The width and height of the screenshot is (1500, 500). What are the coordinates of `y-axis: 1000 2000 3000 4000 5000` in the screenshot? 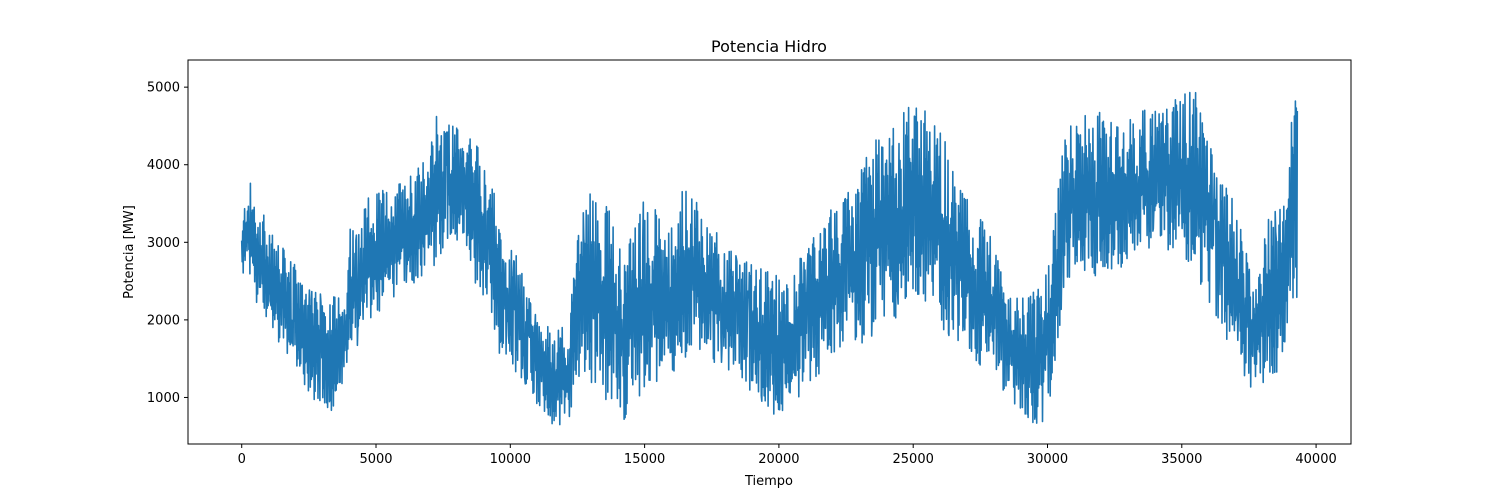 It's located at (167, 243).